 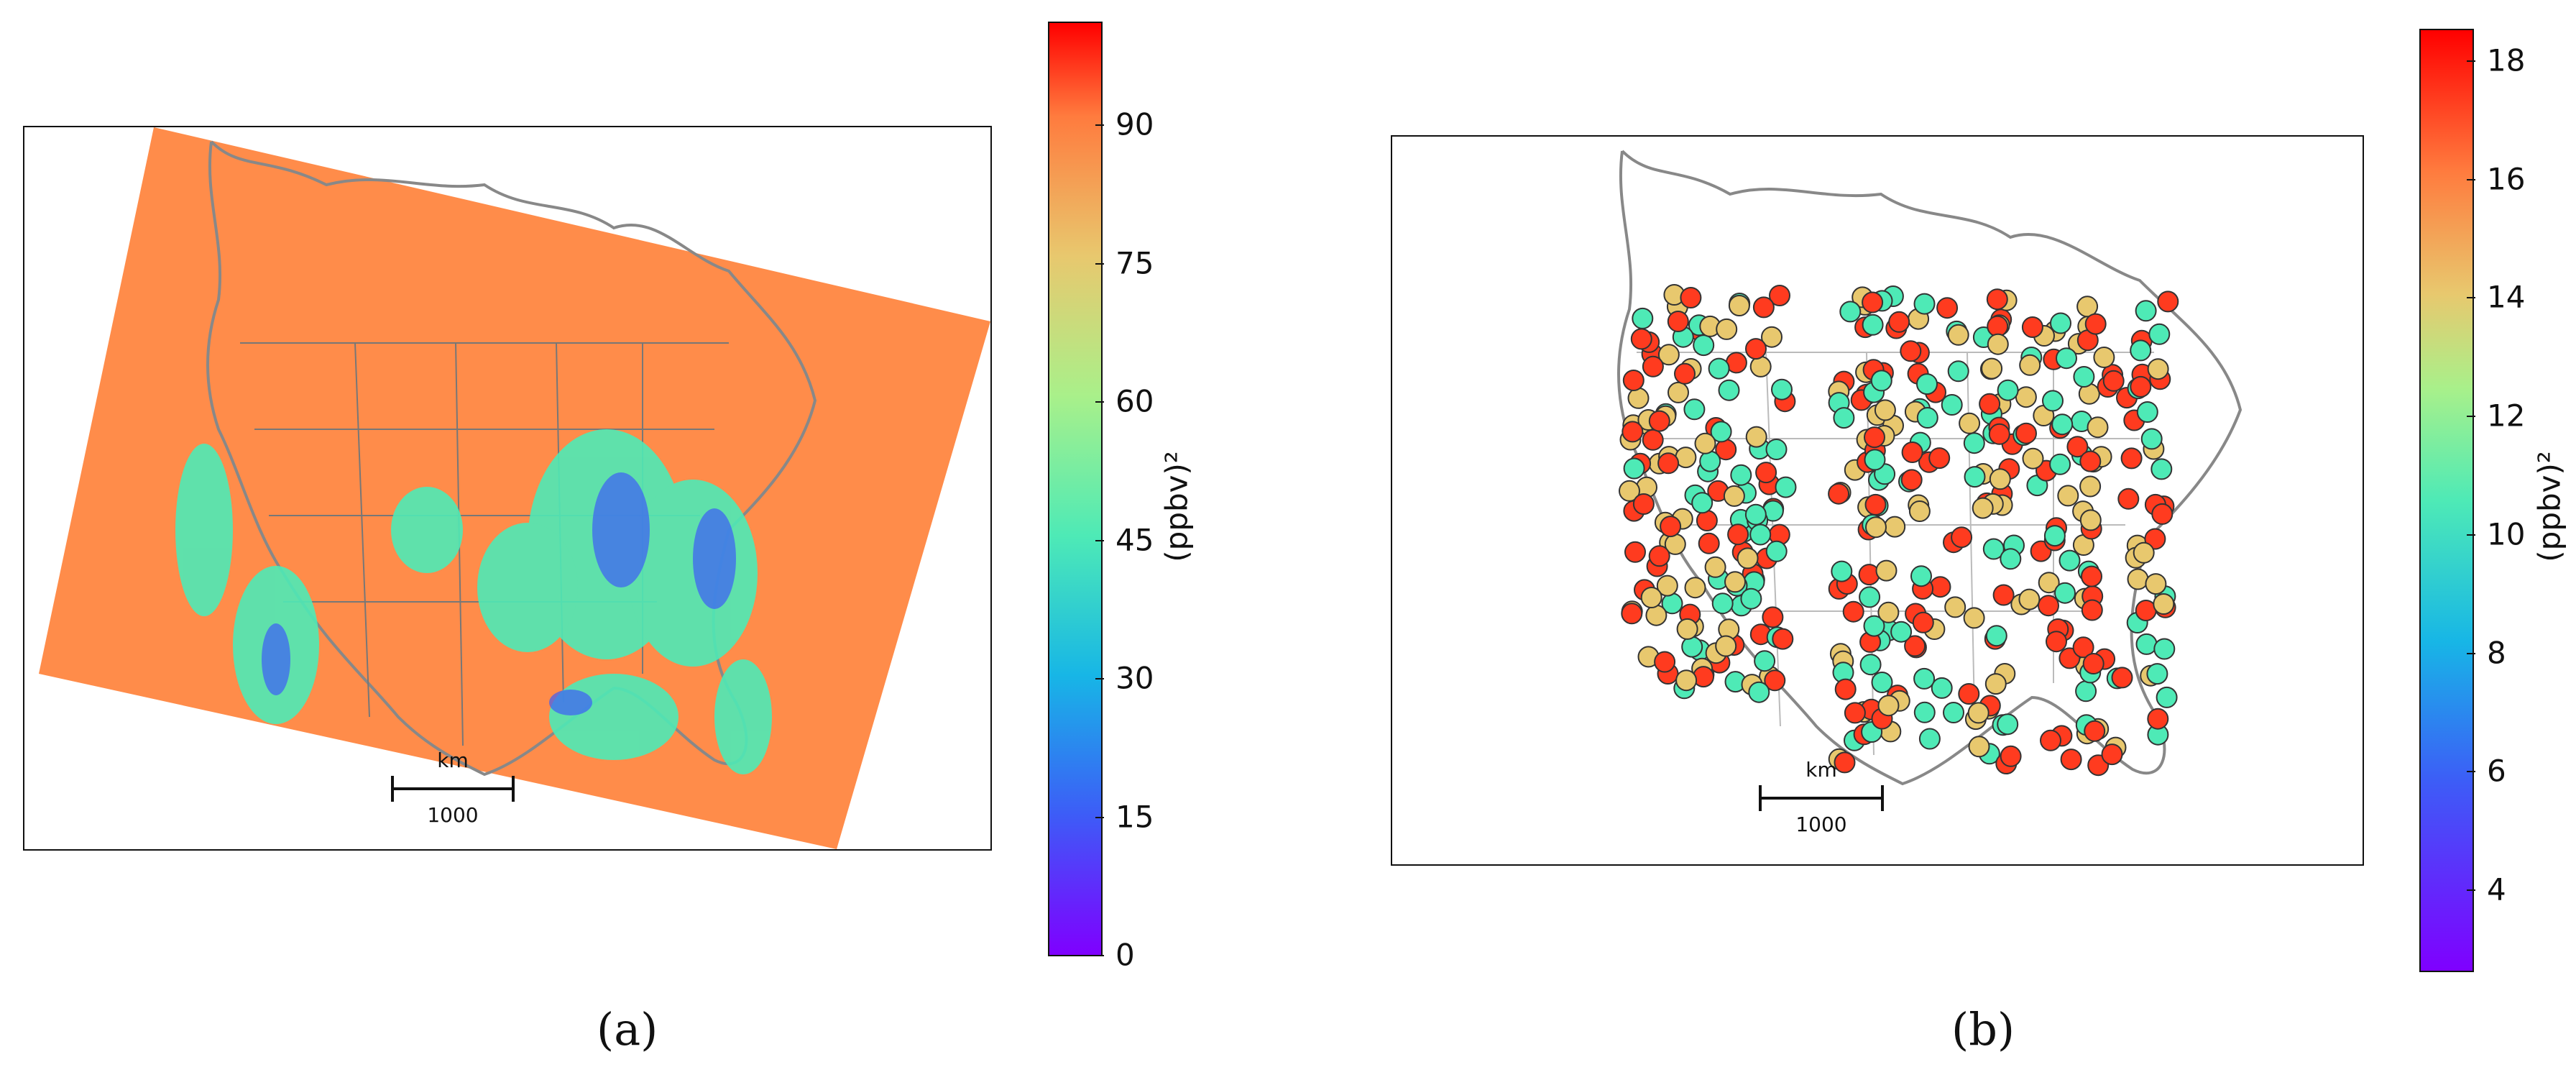 I want to click on scale-bar-b, so click(x=1821, y=798).